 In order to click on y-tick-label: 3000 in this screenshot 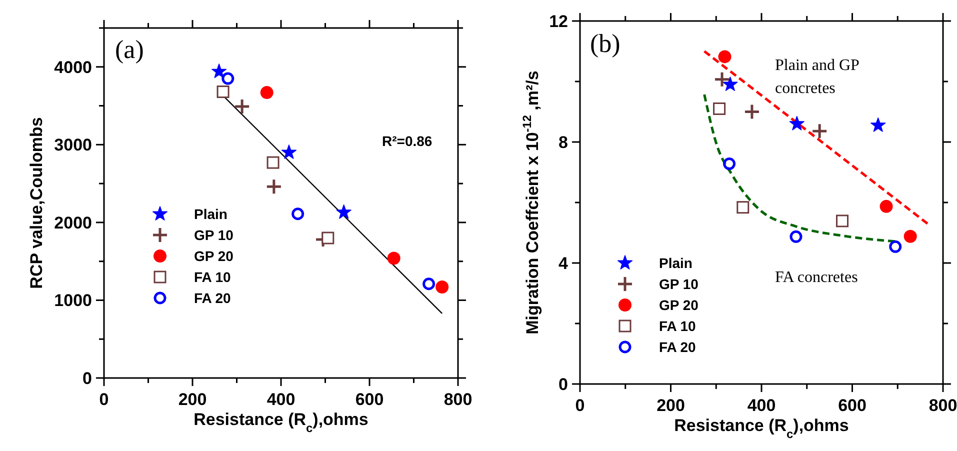, I will do `click(73, 145)`.